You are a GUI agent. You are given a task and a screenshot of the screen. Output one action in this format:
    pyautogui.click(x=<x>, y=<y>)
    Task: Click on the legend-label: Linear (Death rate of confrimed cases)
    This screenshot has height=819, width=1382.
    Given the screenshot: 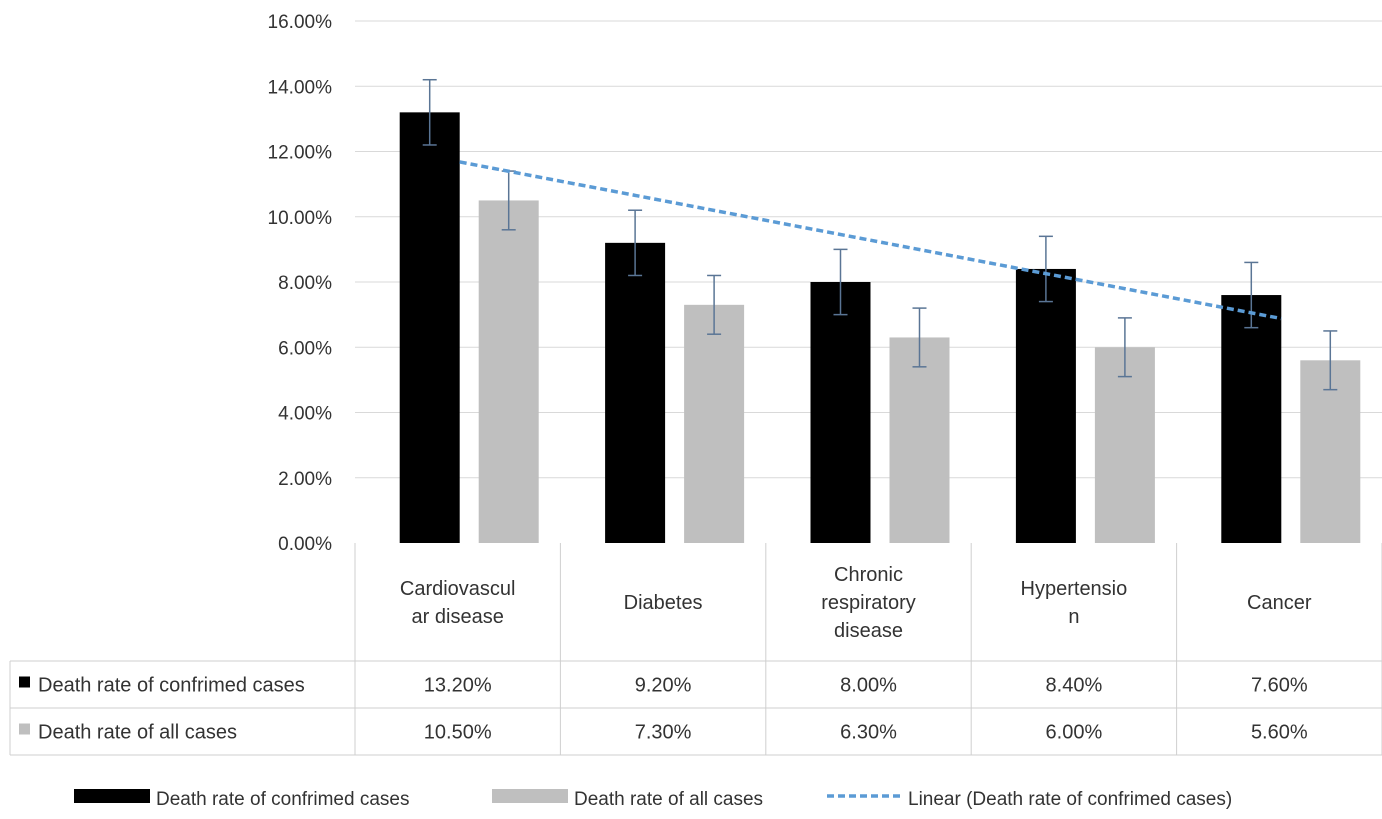 What is the action you would take?
    pyautogui.click(x=1070, y=799)
    